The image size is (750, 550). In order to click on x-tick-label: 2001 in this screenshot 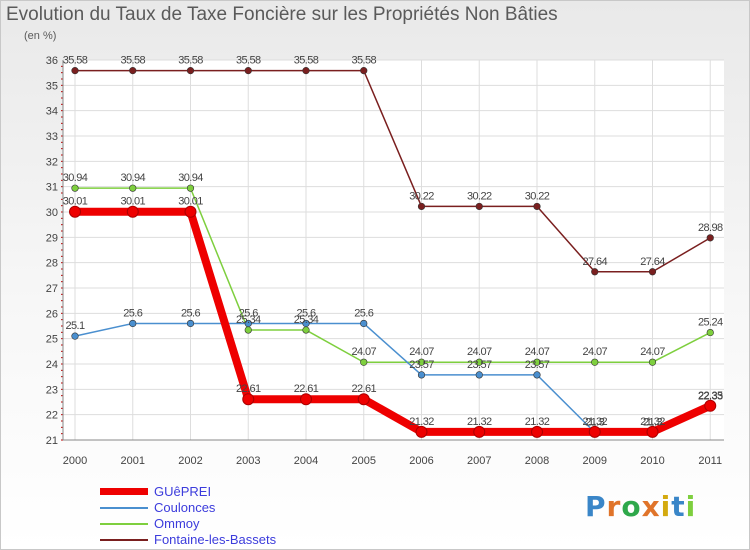, I will do `click(133, 461)`.